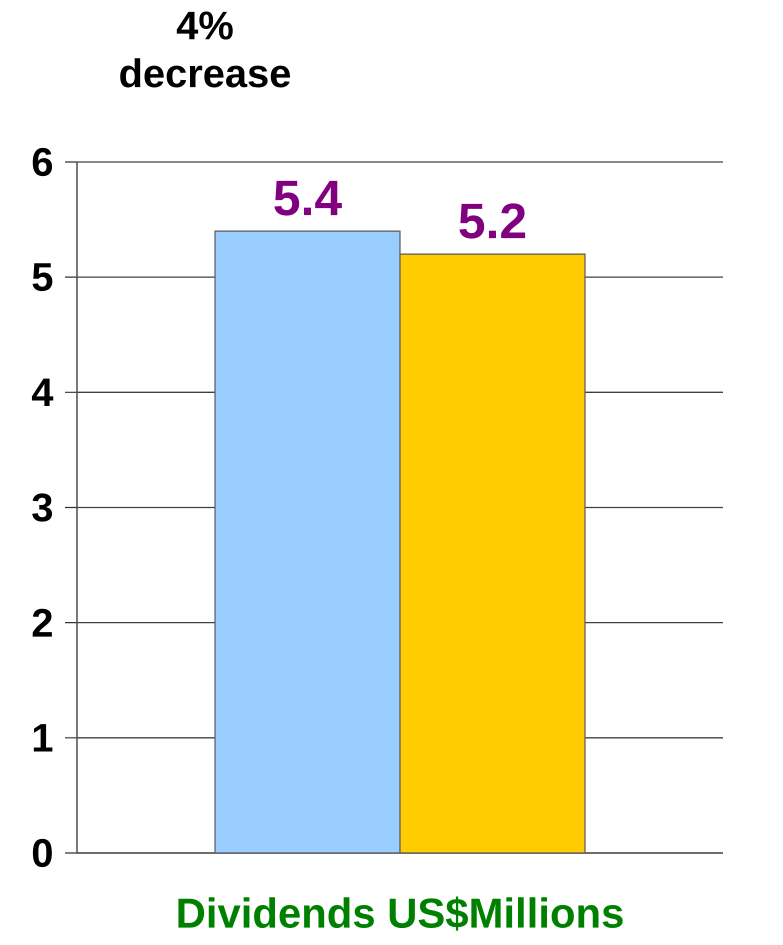 The image size is (783, 945). Describe the element at coordinates (42, 162) in the screenshot. I see `y-tick-label: 6` at that location.